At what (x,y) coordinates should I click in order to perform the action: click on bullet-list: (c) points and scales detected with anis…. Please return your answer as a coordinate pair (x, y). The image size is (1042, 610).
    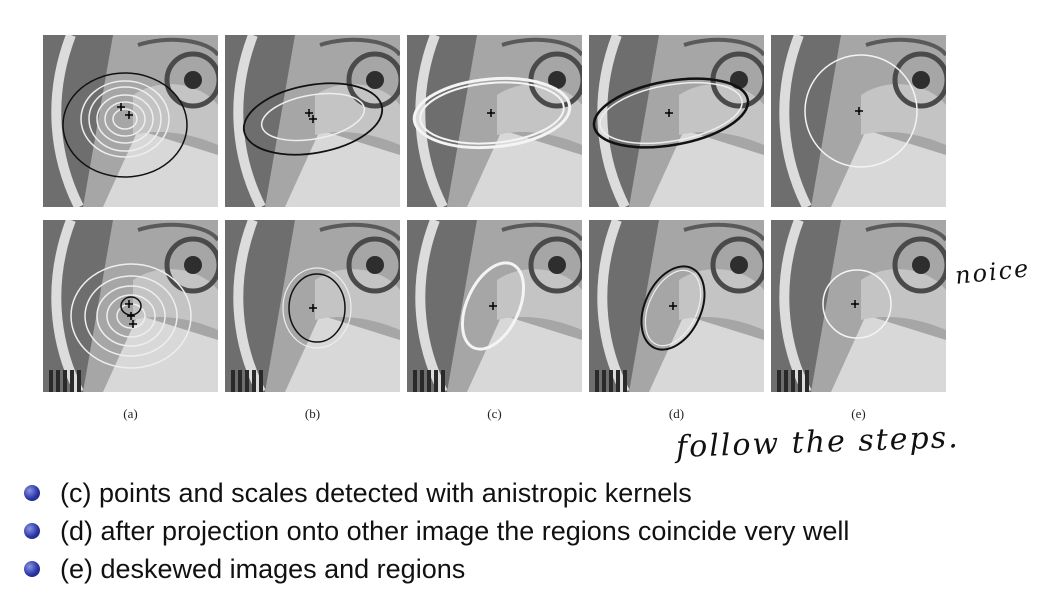
    Looking at the image, I should click on (435, 531).